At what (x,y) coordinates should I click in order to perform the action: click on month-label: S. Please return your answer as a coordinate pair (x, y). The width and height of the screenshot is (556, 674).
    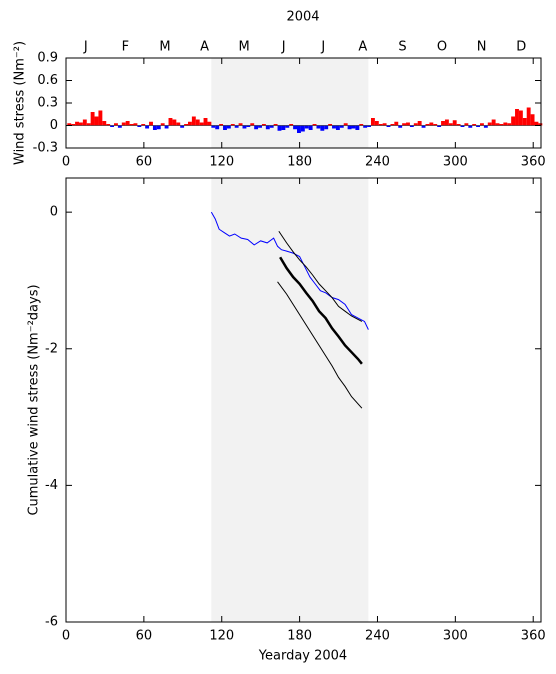
    Looking at the image, I should click on (402, 47).